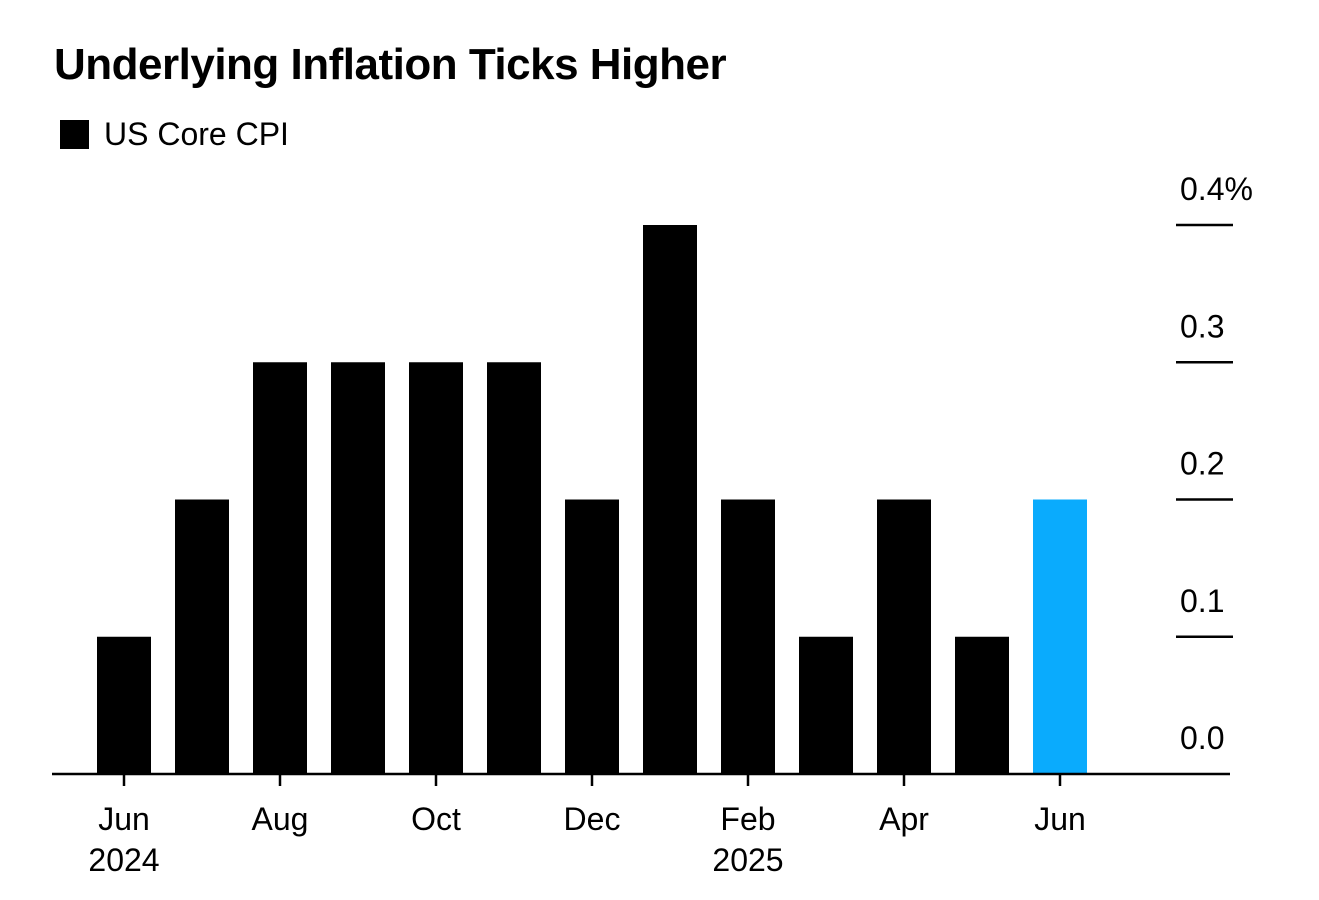 Image resolution: width=1319 pixels, height=900 pixels. What do you see at coordinates (436, 819) in the screenshot?
I see `x-tick-label: Oct` at bounding box center [436, 819].